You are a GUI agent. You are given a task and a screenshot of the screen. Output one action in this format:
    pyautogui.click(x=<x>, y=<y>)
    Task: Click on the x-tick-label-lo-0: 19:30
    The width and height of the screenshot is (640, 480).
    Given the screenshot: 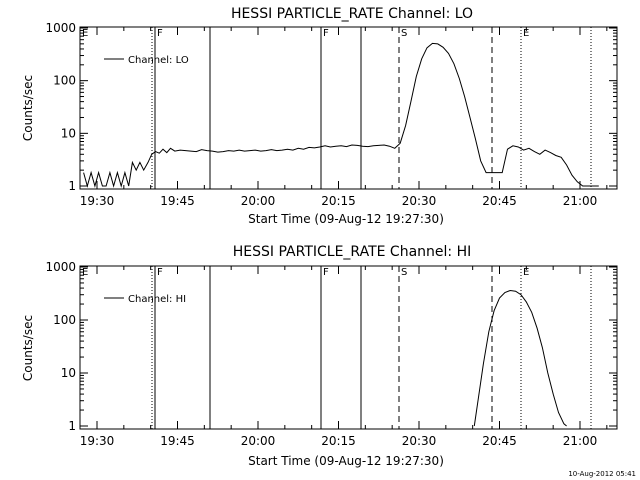 What is the action you would take?
    pyautogui.click(x=97, y=201)
    